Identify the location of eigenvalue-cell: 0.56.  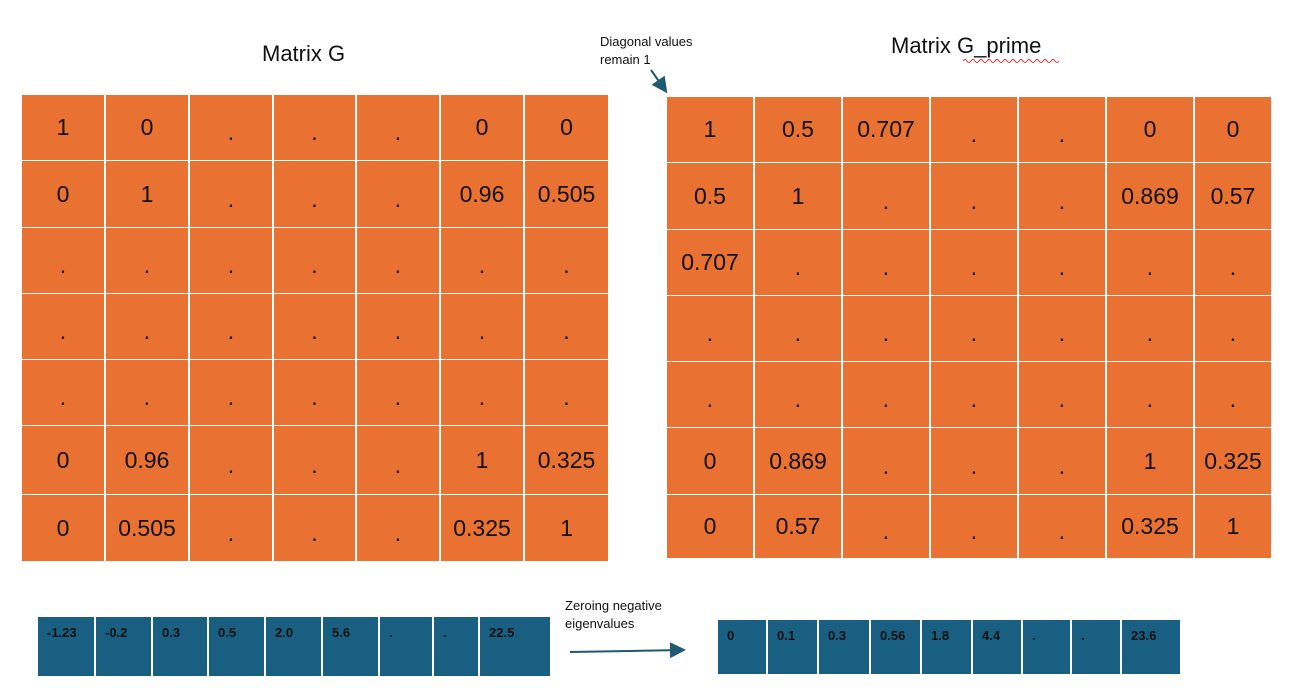
(895, 647).